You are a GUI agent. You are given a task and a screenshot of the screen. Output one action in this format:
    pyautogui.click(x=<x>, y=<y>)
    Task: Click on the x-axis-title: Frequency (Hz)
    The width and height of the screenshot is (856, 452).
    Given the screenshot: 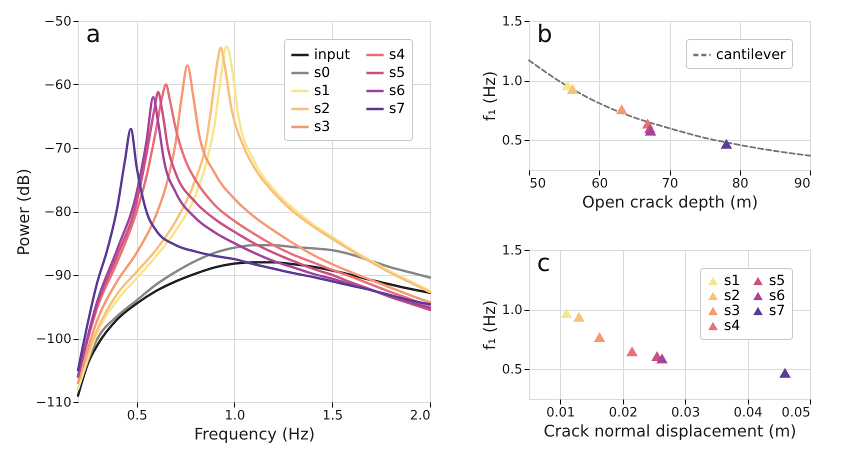 What is the action you would take?
    pyautogui.click(x=254, y=434)
    